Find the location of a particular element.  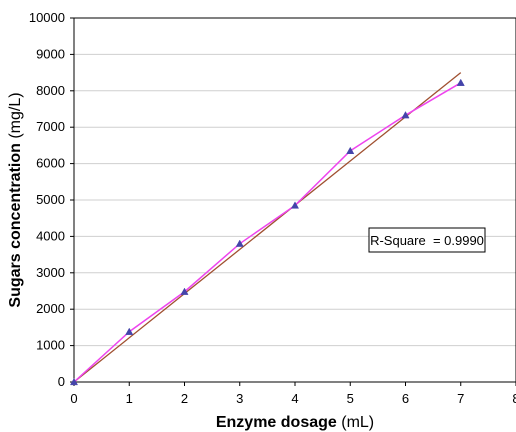

x-tick-labels: 0 1 2 3 4 5 6 7 8 is located at coordinates (293, 394).